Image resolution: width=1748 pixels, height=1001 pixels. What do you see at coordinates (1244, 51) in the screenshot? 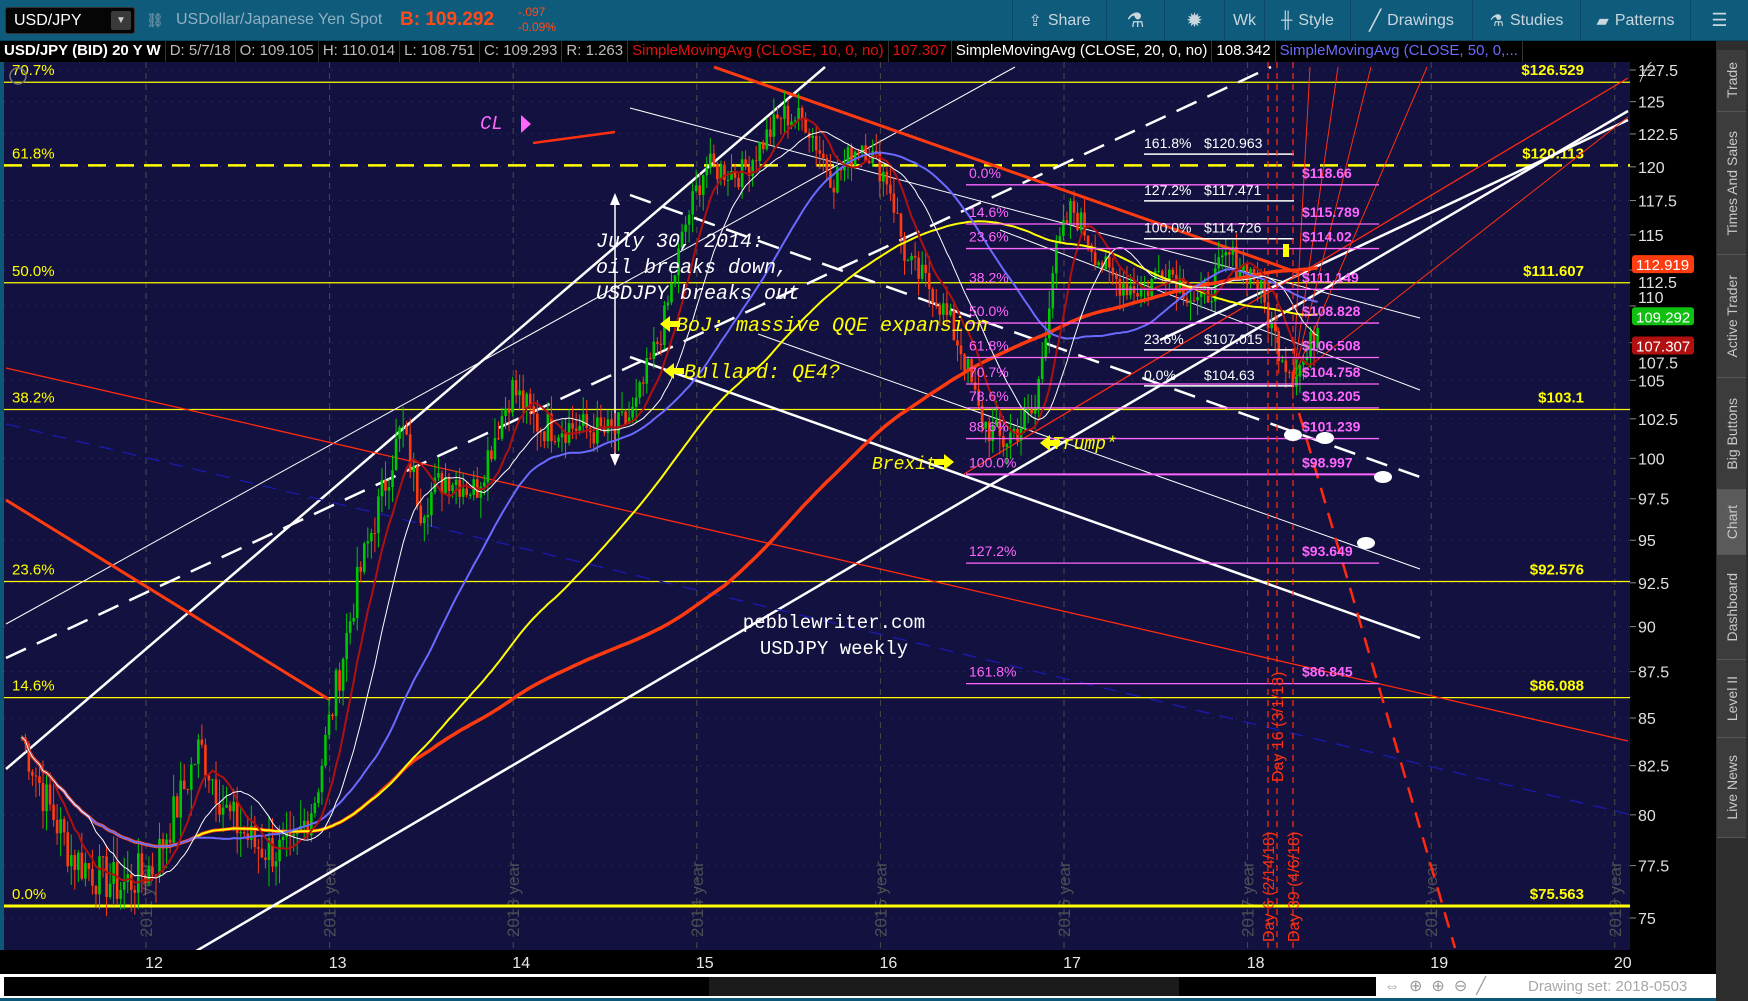
I see `sma20-value: 108.342` at bounding box center [1244, 51].